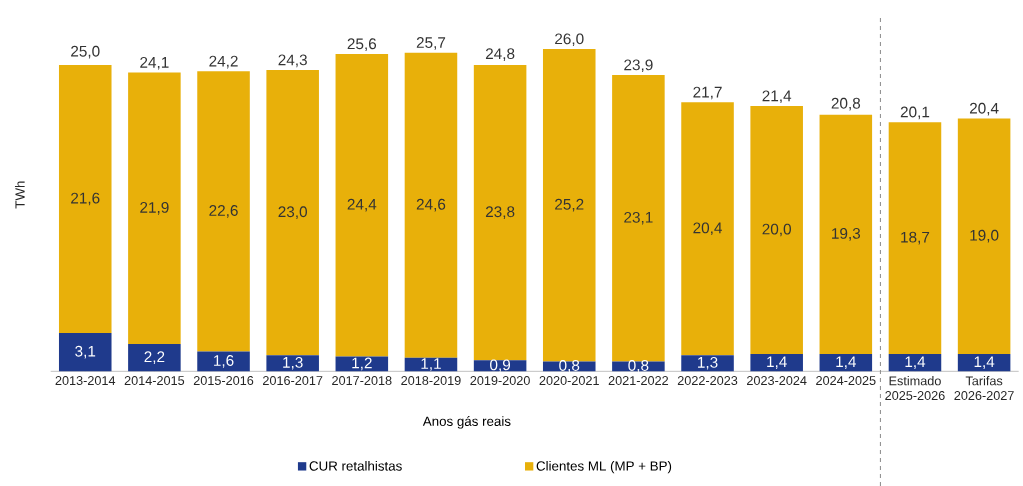 The width and height of the screenshot is (1023, 486). What do you see at coordinates (984, 109) in the screenshot?
I see `annotation: 20,4` at bounding box center [984, 109].